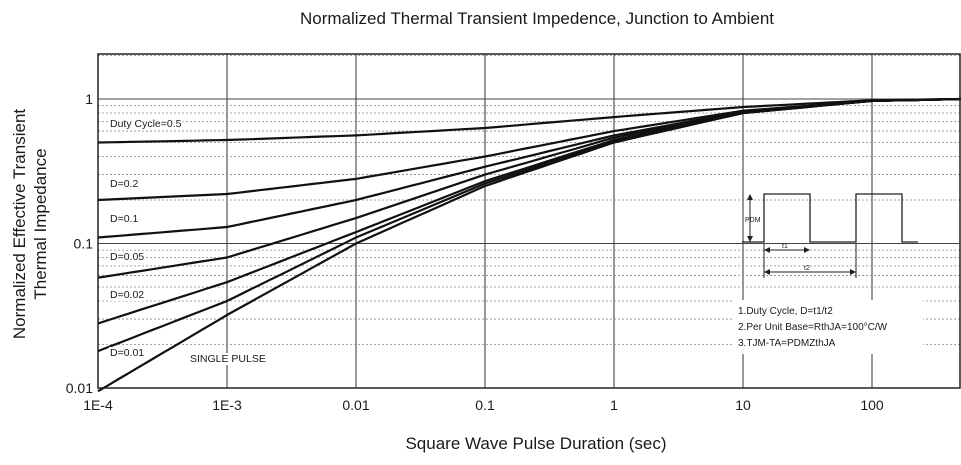  Describe the element at coordinates (807, 250) in the screenshot. I see `t1-arrowhead-right` at that location.